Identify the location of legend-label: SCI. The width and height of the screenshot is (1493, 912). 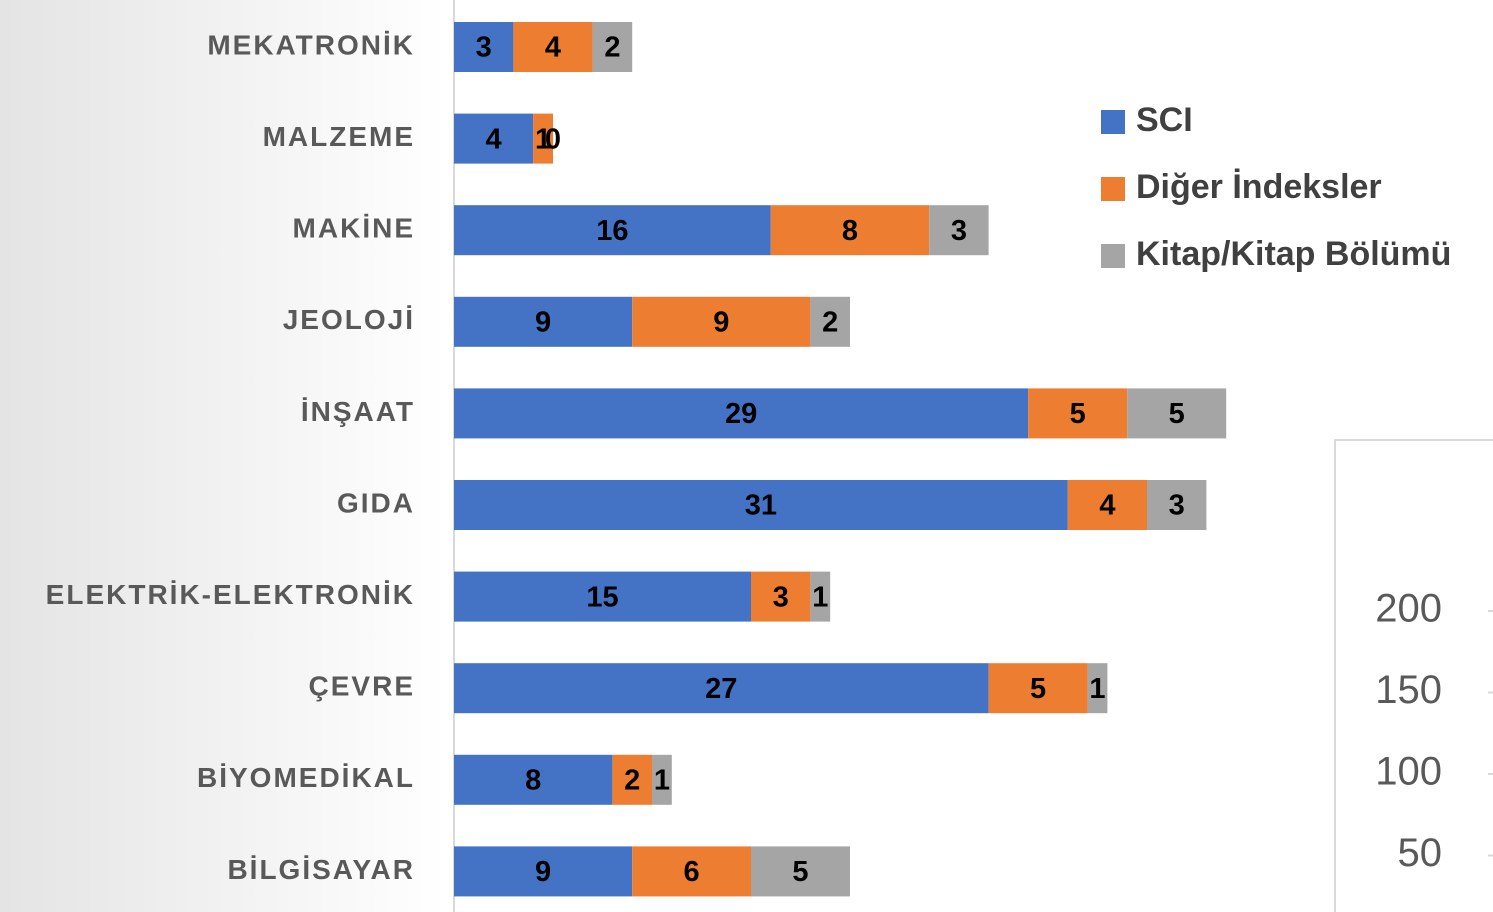
(1164, 120).